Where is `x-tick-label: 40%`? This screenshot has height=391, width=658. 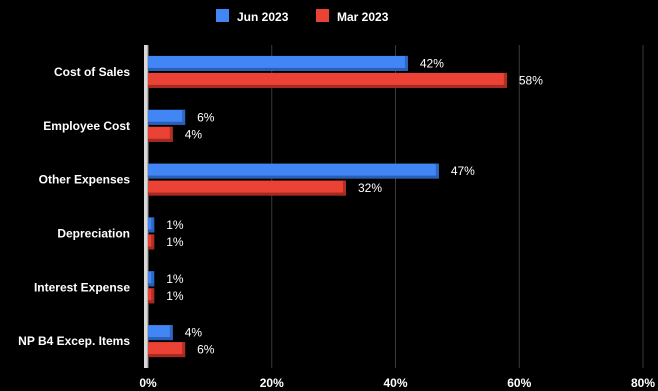
x-tick-label: 40% is located at coordinates (395, 383).